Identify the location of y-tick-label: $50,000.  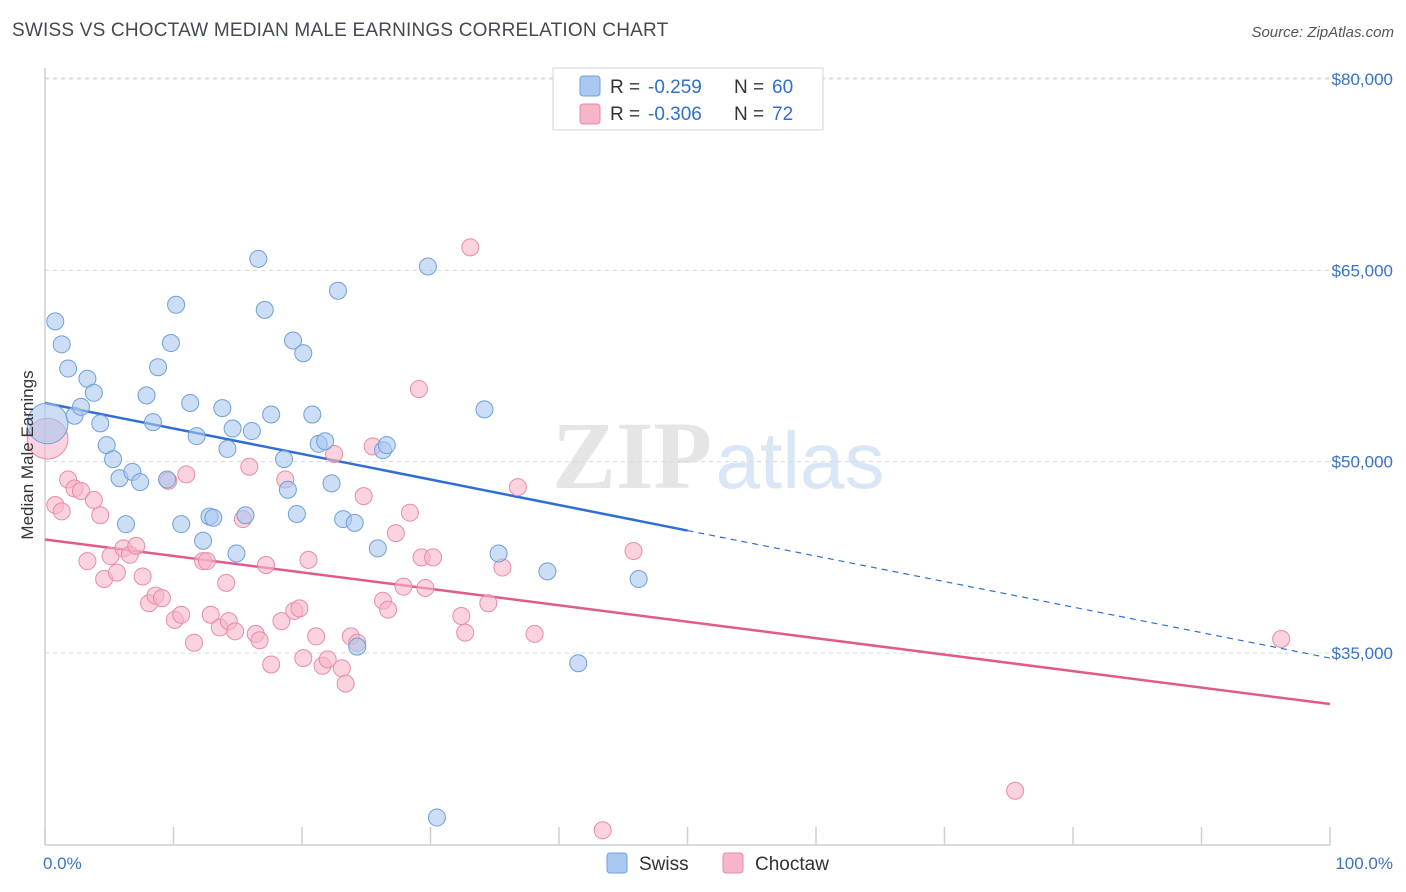
(1362, 462).